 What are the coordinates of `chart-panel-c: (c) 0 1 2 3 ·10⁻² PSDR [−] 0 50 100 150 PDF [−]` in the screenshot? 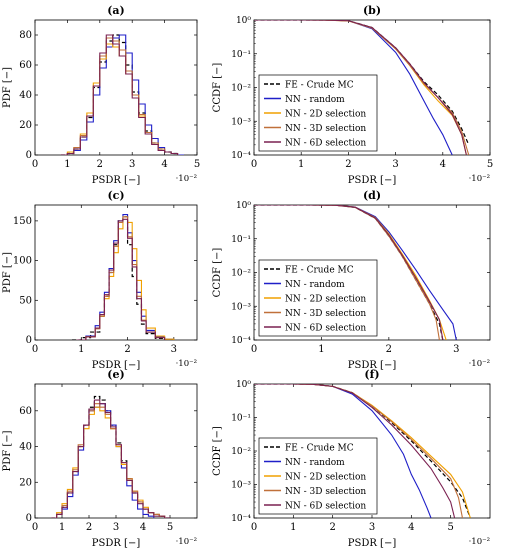 It's located at (100, 280).